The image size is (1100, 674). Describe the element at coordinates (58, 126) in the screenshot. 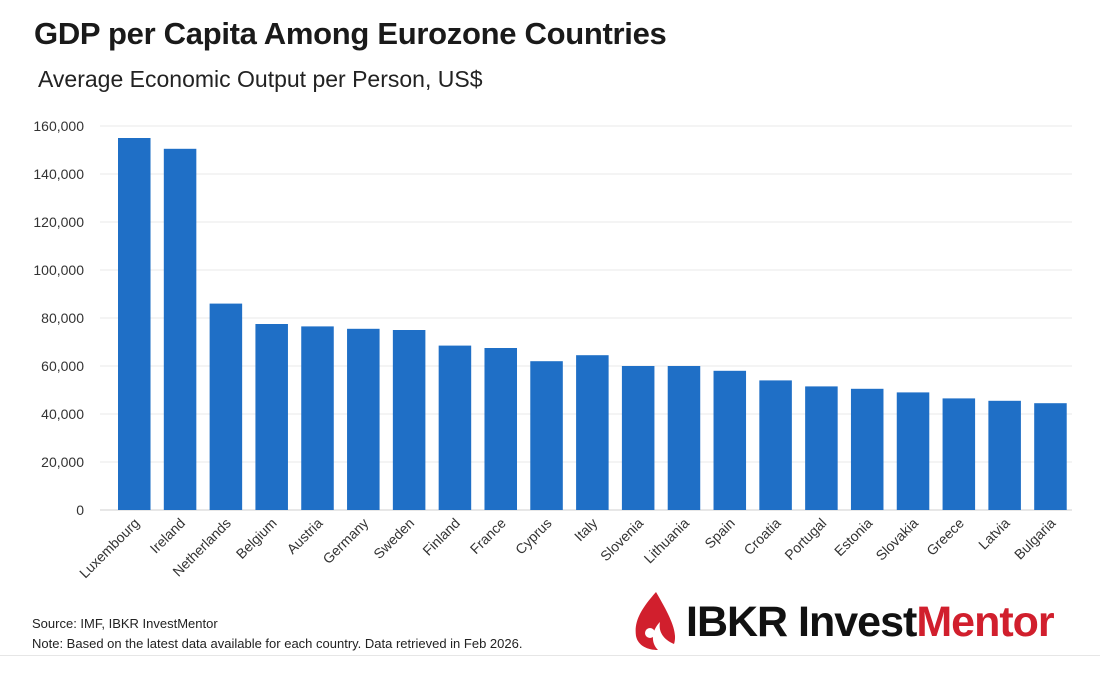

I see `y-tick-label: 160,000` at that location.